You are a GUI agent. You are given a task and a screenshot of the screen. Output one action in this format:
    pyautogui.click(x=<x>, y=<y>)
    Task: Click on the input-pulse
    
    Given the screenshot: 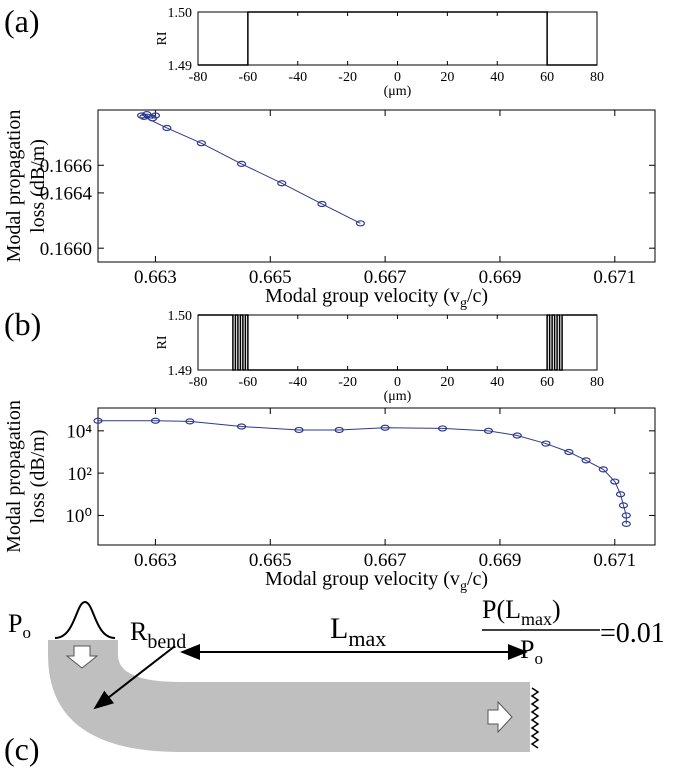 What is the action you would take?
    pyautogui.click(x=85, y=619)
    